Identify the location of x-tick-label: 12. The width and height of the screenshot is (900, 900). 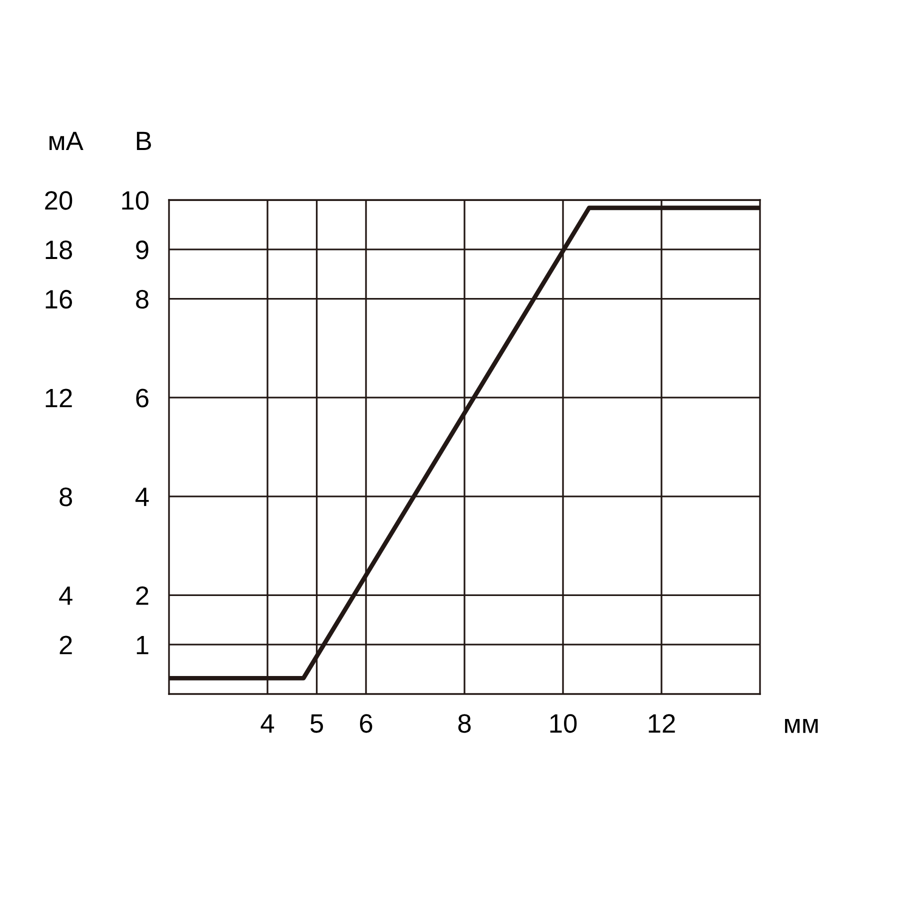
(661, 723).